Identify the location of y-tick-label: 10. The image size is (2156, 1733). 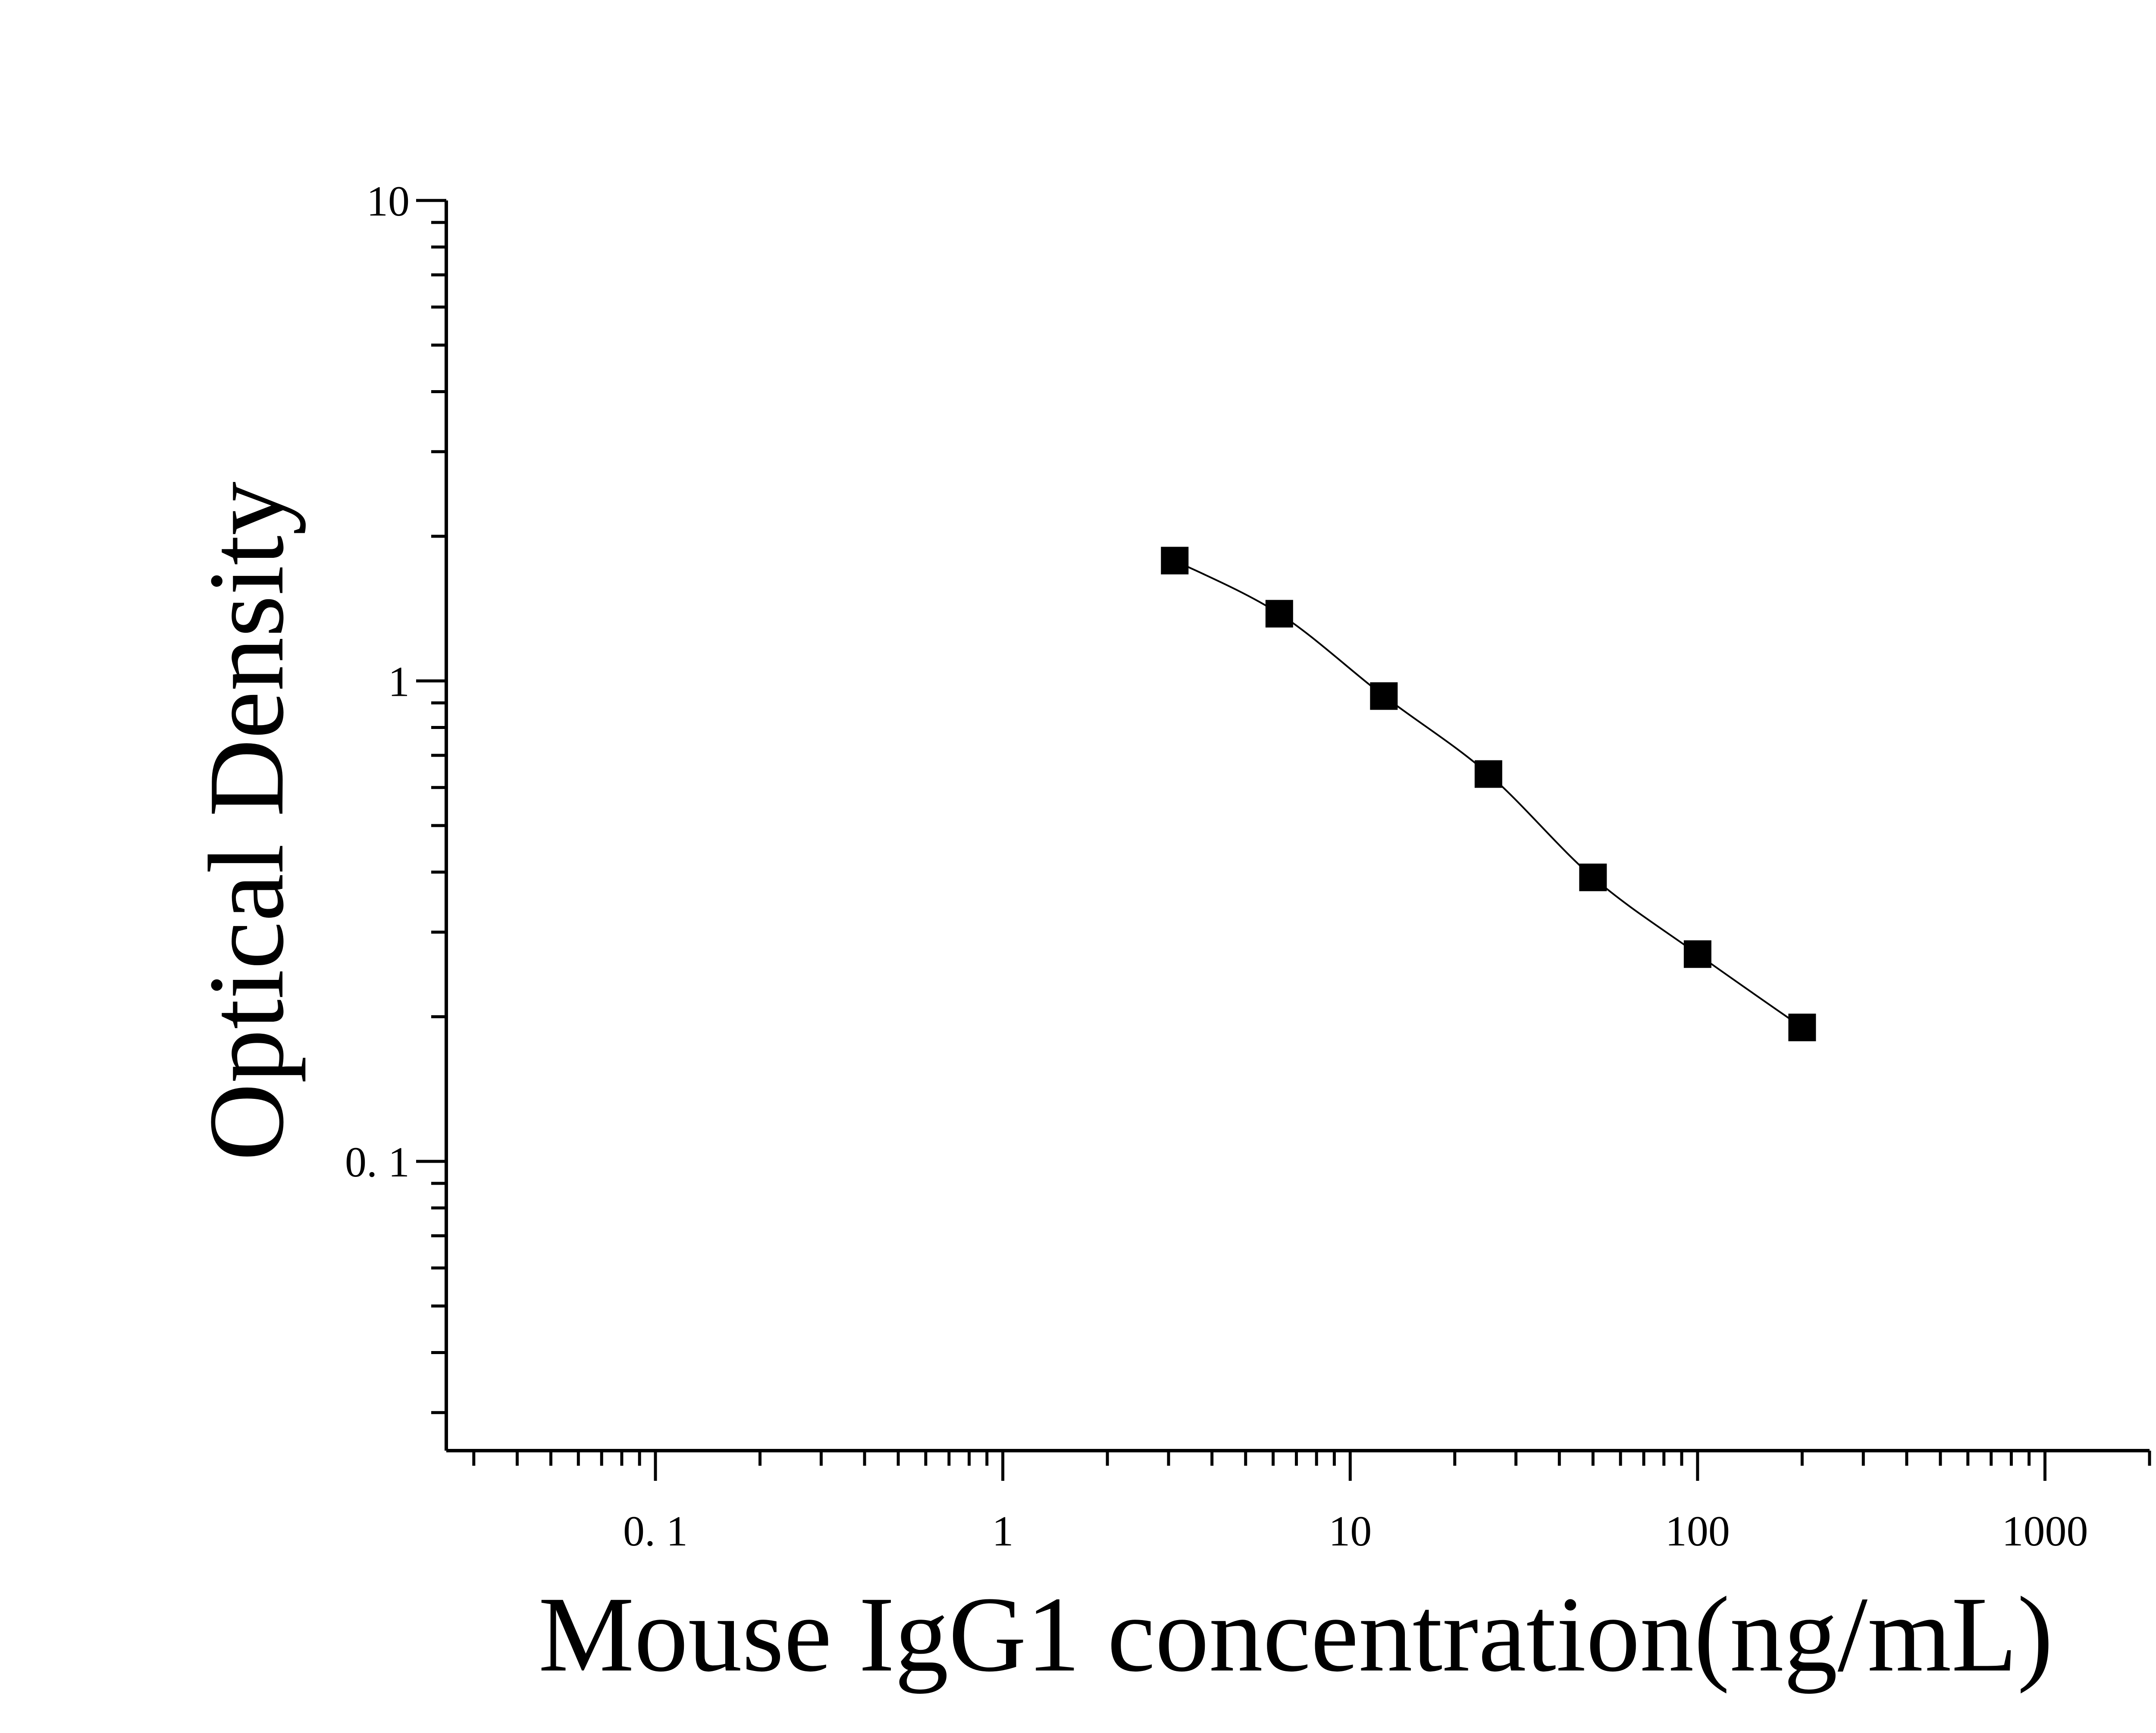
(388, 201).